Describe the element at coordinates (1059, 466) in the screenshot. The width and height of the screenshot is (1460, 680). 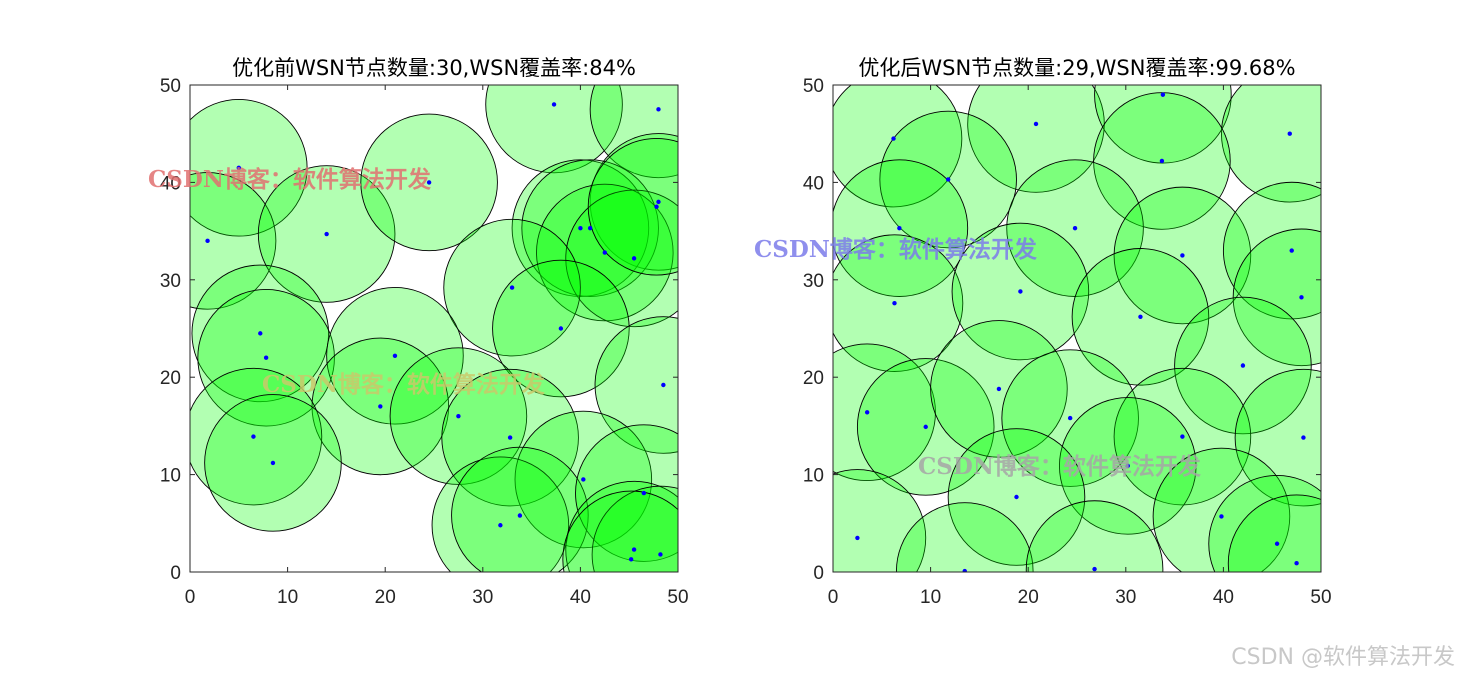
I see `watermark-after-2: CSDN博客：软件算法开发` at that location.